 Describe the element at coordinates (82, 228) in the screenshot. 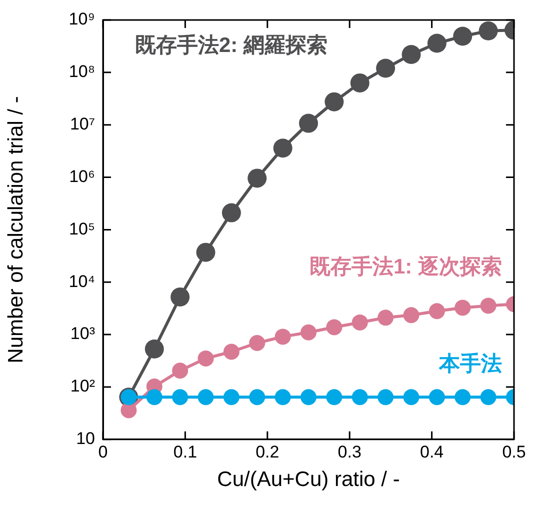

I see `y-tick-label: 10⁵` at that location.